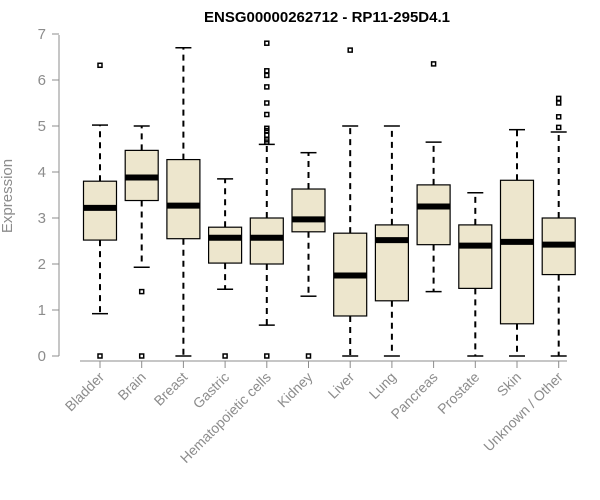 The width and height of the screenshot is (600, 500). I want to click on y-tick-label: 4, so click(42, 172).